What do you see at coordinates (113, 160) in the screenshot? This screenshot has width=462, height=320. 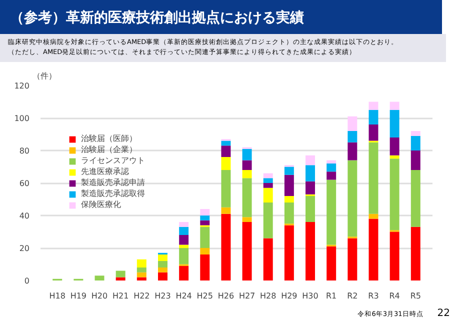 I see `legend-label: ライセンスアウト` at bounding box center [113, 160].